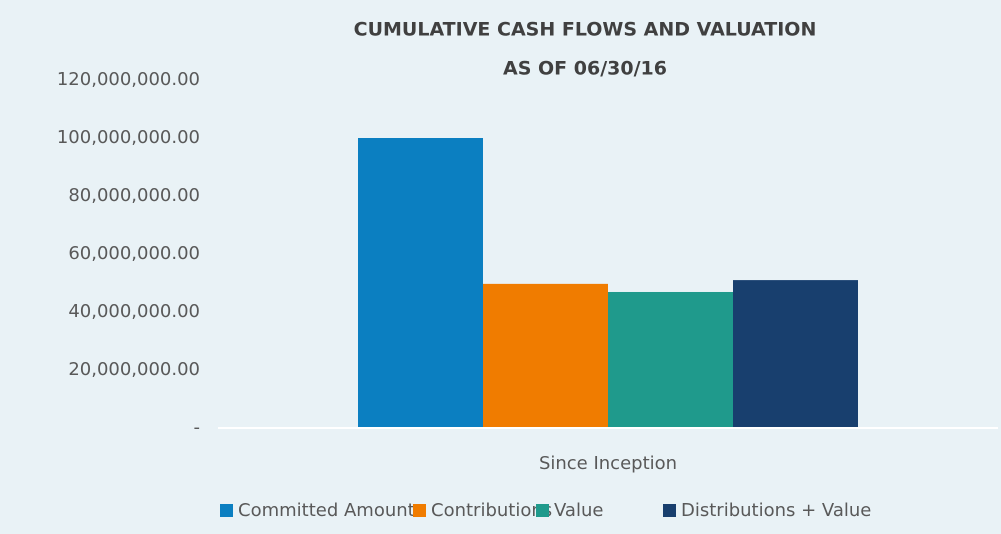  What do you see at coordinates (776, 510) in the screenshot?
I see `legend-label: Distributions + Value` at bounding box center [776, 510].